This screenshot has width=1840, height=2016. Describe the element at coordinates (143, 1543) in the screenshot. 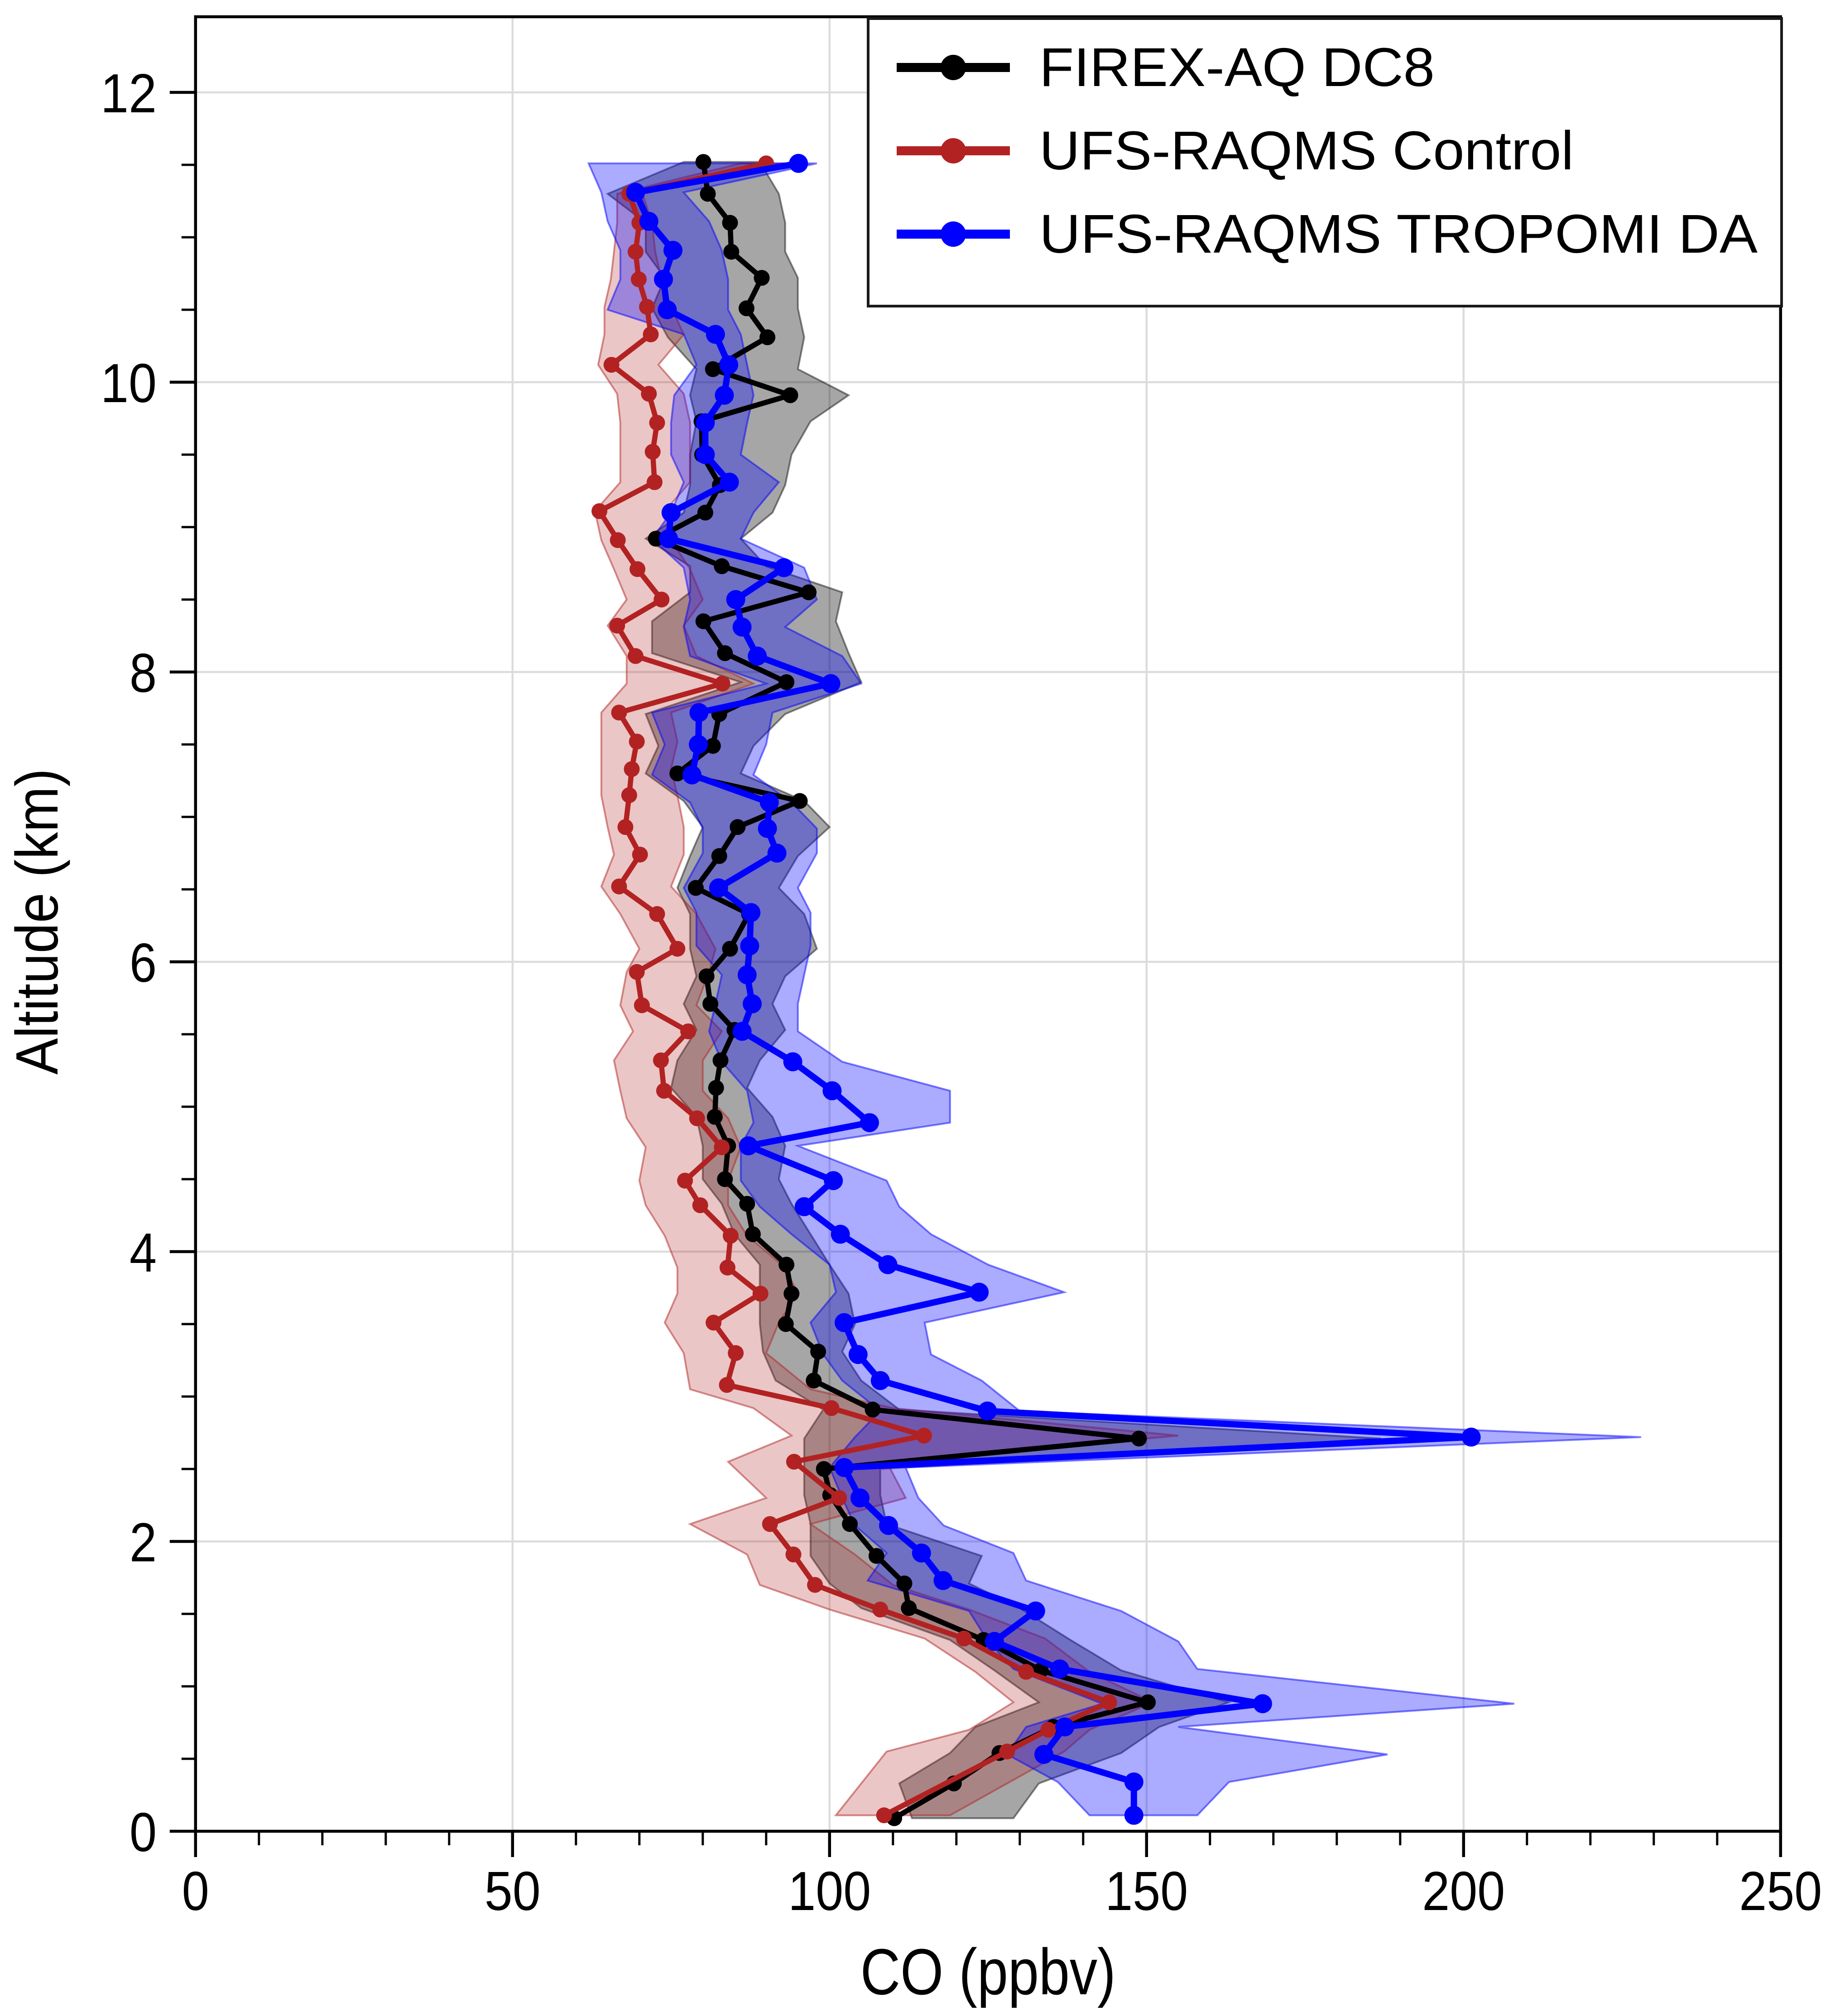

I see `svg-text: 2` at that location.